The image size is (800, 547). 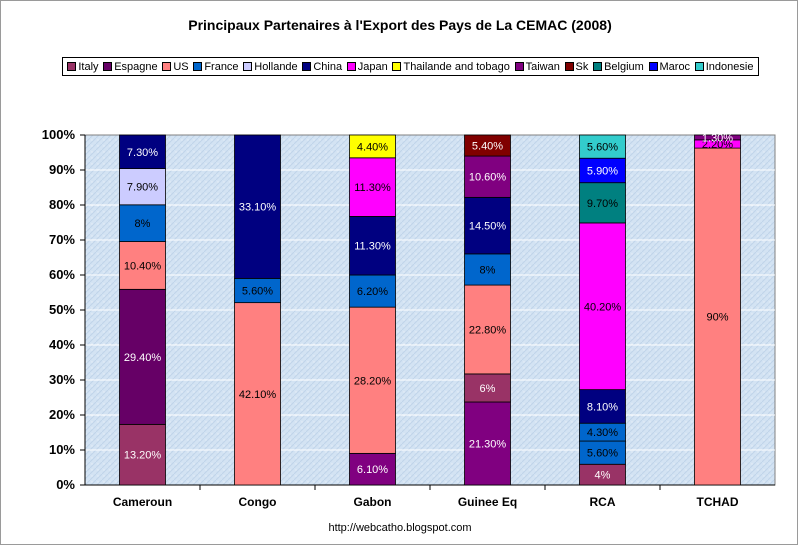 I want to click on legend-label: Taiwan, so click(x=542, y=66).